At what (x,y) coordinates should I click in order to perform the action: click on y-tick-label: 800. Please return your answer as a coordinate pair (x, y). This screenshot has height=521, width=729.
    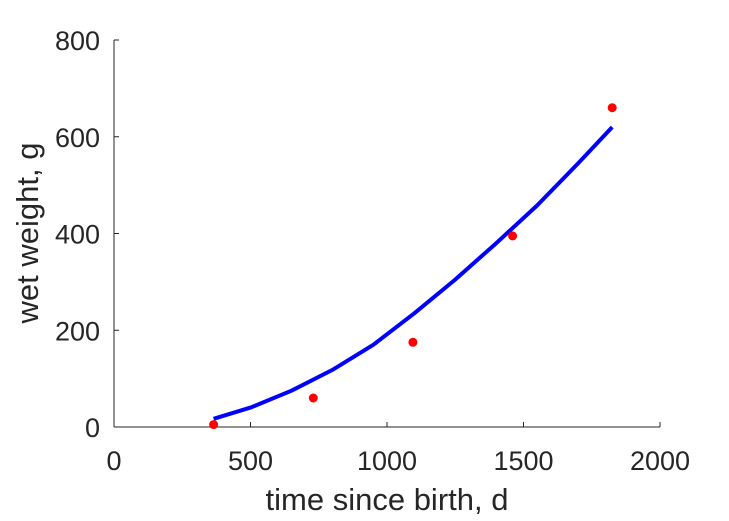
    Looking at the image, I should click on (77, 41).